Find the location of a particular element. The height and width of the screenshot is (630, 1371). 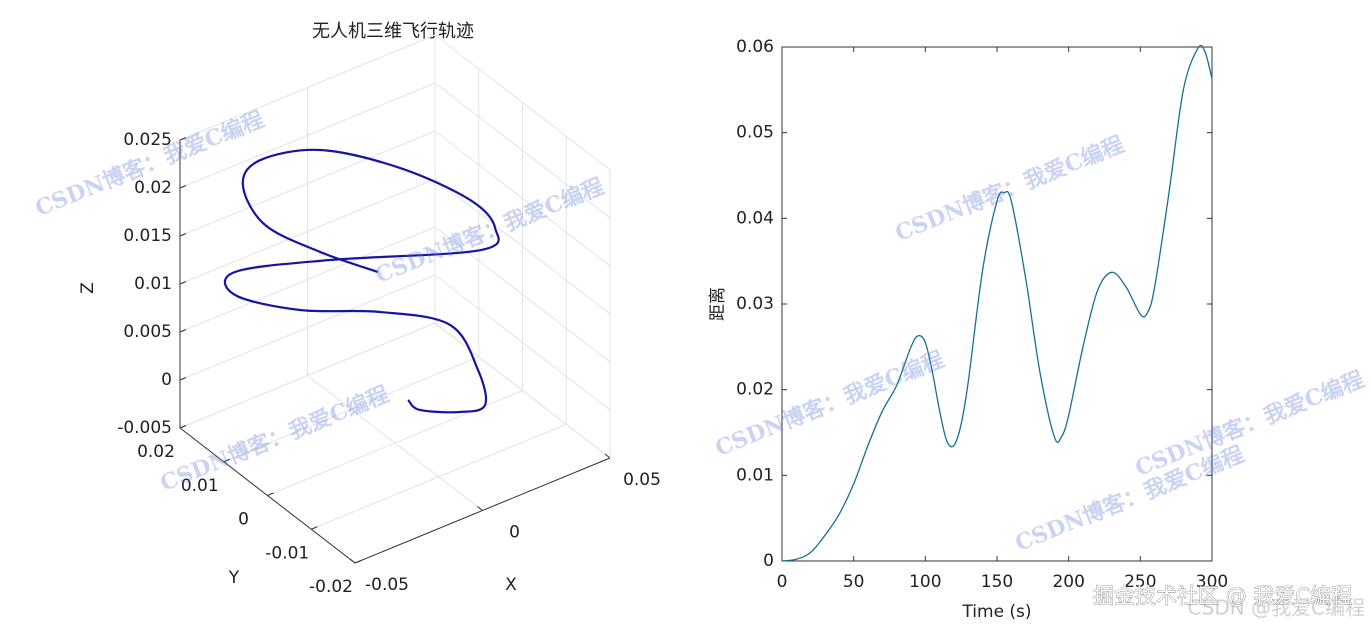

footer: 掘金技术社区 @ 我爱C编程 is located at coordinates (1222, 596).